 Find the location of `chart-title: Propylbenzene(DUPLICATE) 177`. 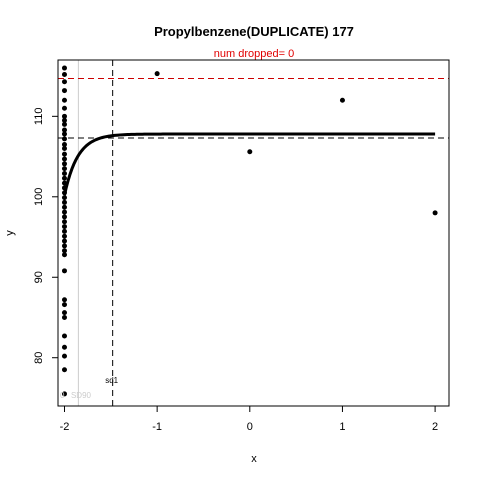

chart-title: Propylbenzene(DUPLICATE) 177 is located at coordinates (254, 31).